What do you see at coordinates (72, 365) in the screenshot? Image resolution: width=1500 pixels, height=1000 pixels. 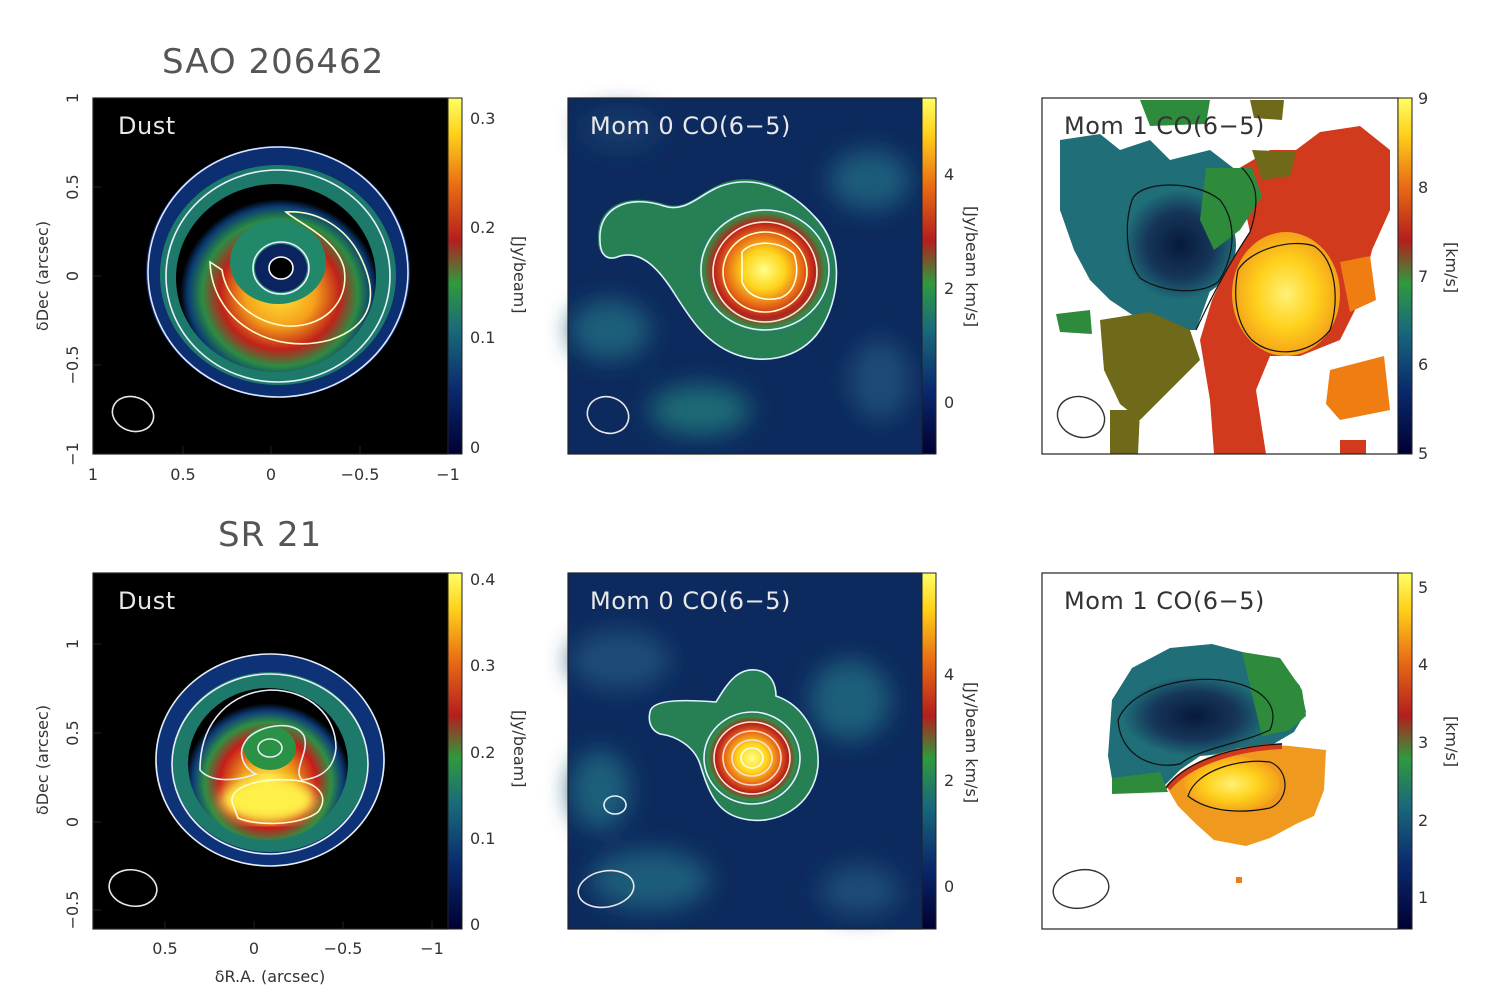 I see `y-tick: −0.5` at bounding box center [72, 365].